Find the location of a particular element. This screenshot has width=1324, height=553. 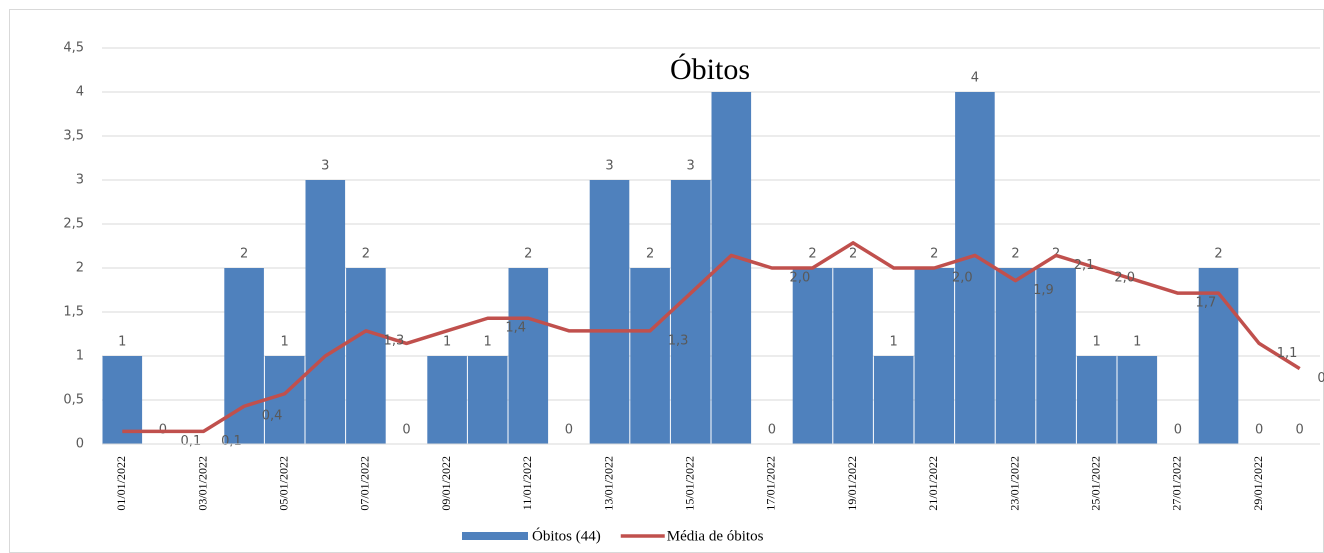

line-value-label: 1,7 is located at coordinates (1206, 303).